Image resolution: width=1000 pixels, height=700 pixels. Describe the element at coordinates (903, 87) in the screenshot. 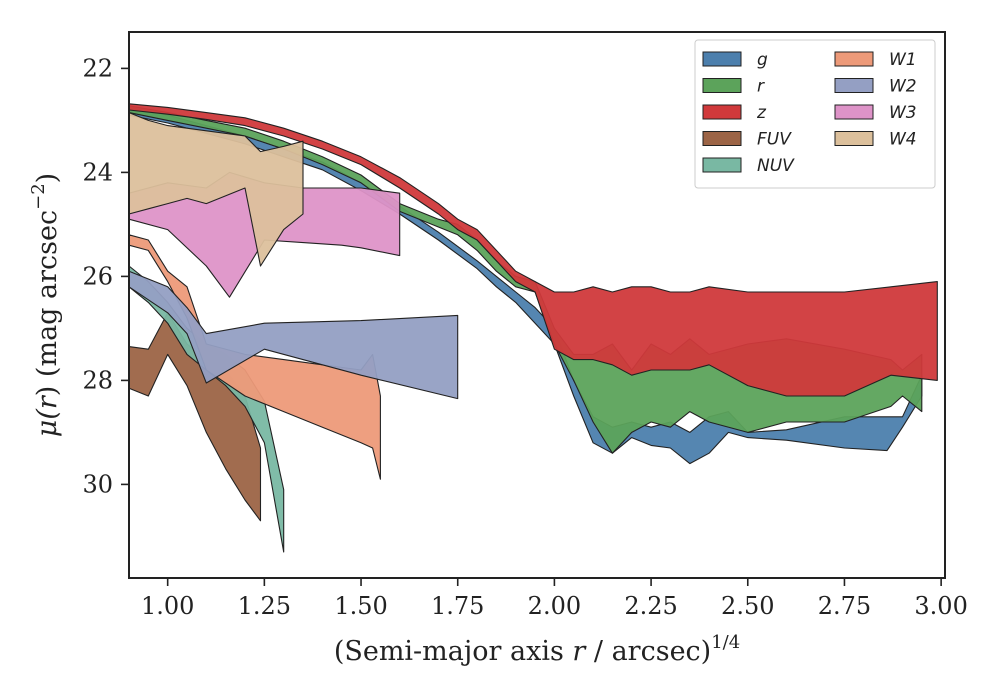

I see `legend-label-w2: W2` at that location.